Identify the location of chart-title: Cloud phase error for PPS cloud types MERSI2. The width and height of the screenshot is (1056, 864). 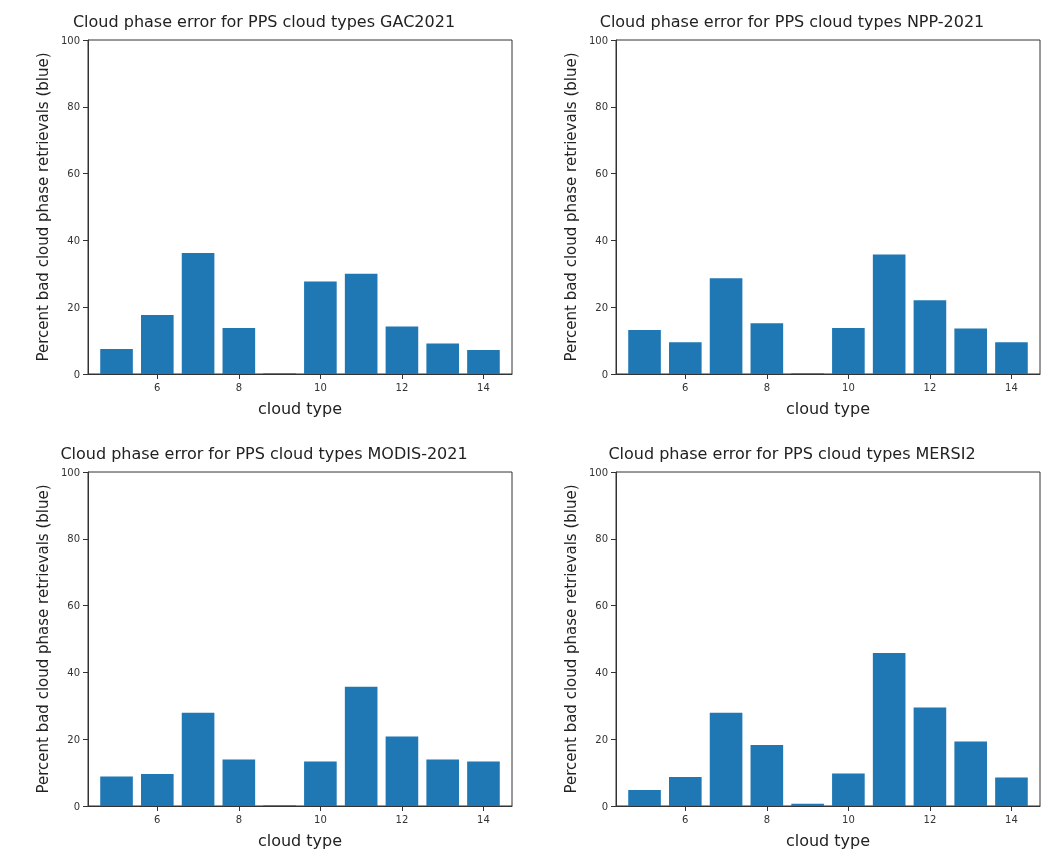
(792, 453).